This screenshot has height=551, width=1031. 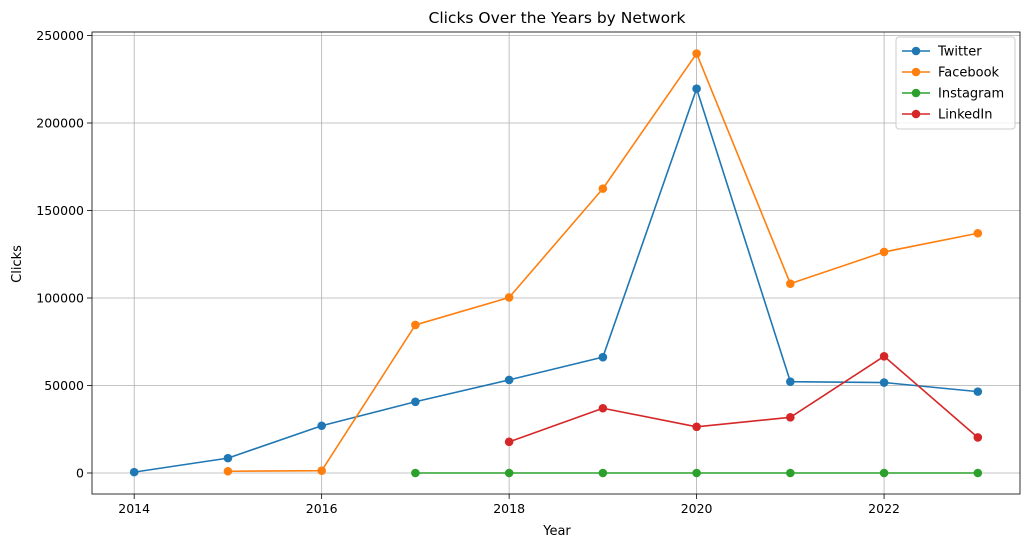 I want to click on series-line-linkedin, so click(x=743, y=399).